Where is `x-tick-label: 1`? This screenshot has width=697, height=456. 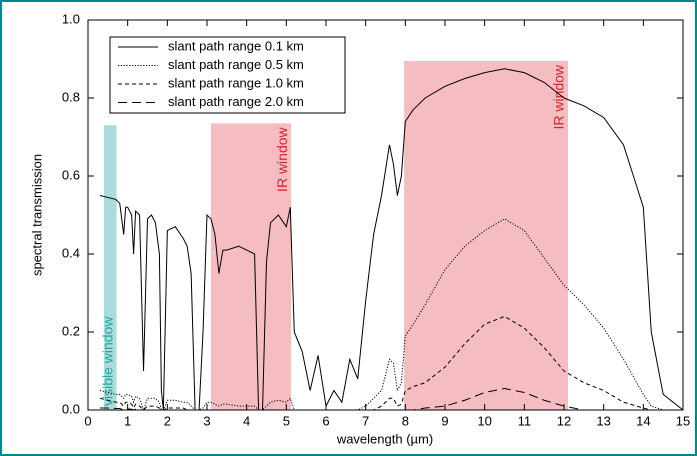 x-tick-label: 1 is located at coordinates (127, 420).